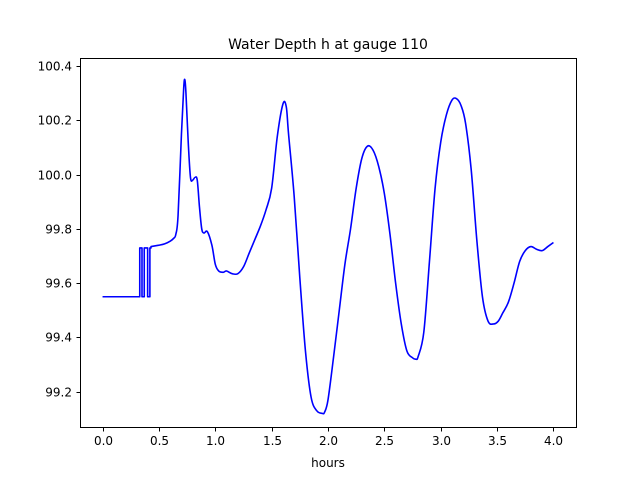  I want to click on y-tick-label: 99.8, so click(58, 230).